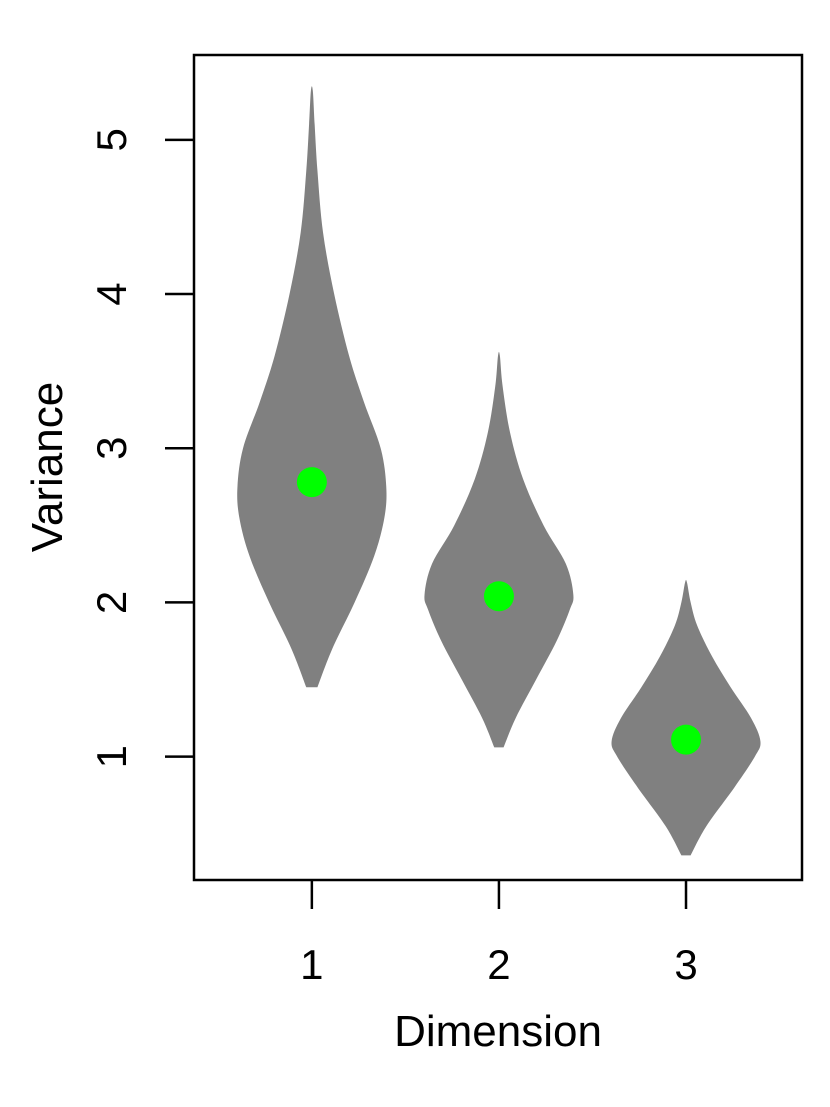 This screenshot has width=830, height=1107. What do you see at coordinates (111, 139) in the screenshot?
I see `y-tick-label-5: 5` at bounding box center [111, 139].